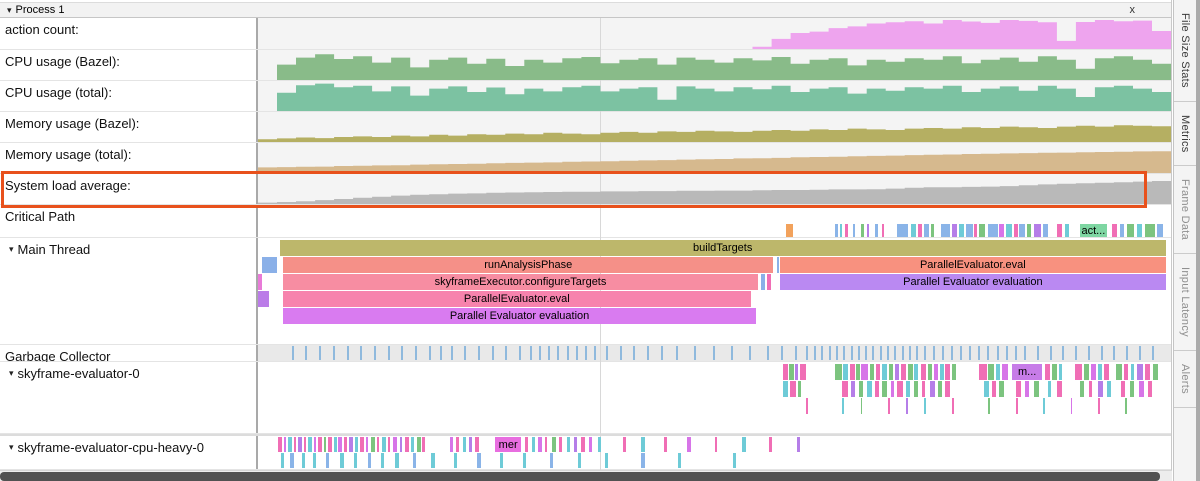  Describe the element at coordinates (1185, 210) in the screenshot. I see `tab-frame-data: Frame Data` at that location.